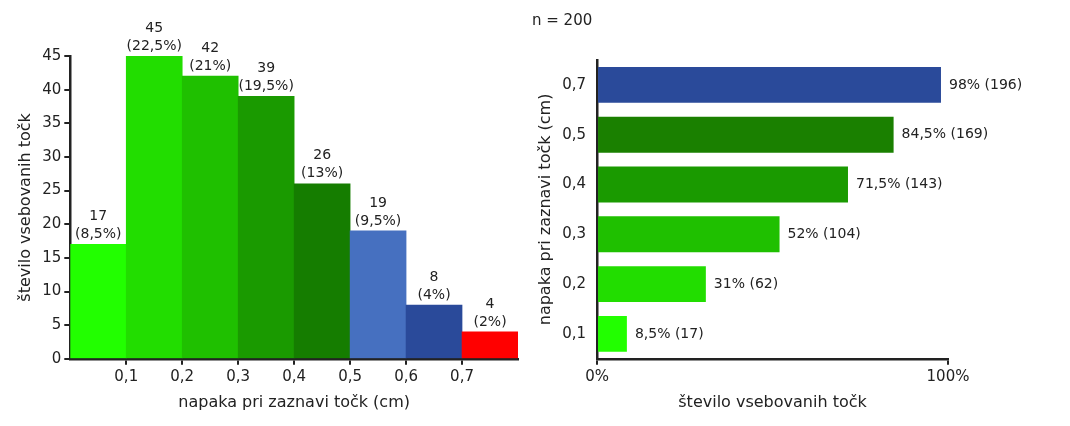 The image size is (1070, 426). I want to click on x-tick-label: 0,3, so click(238, 375).